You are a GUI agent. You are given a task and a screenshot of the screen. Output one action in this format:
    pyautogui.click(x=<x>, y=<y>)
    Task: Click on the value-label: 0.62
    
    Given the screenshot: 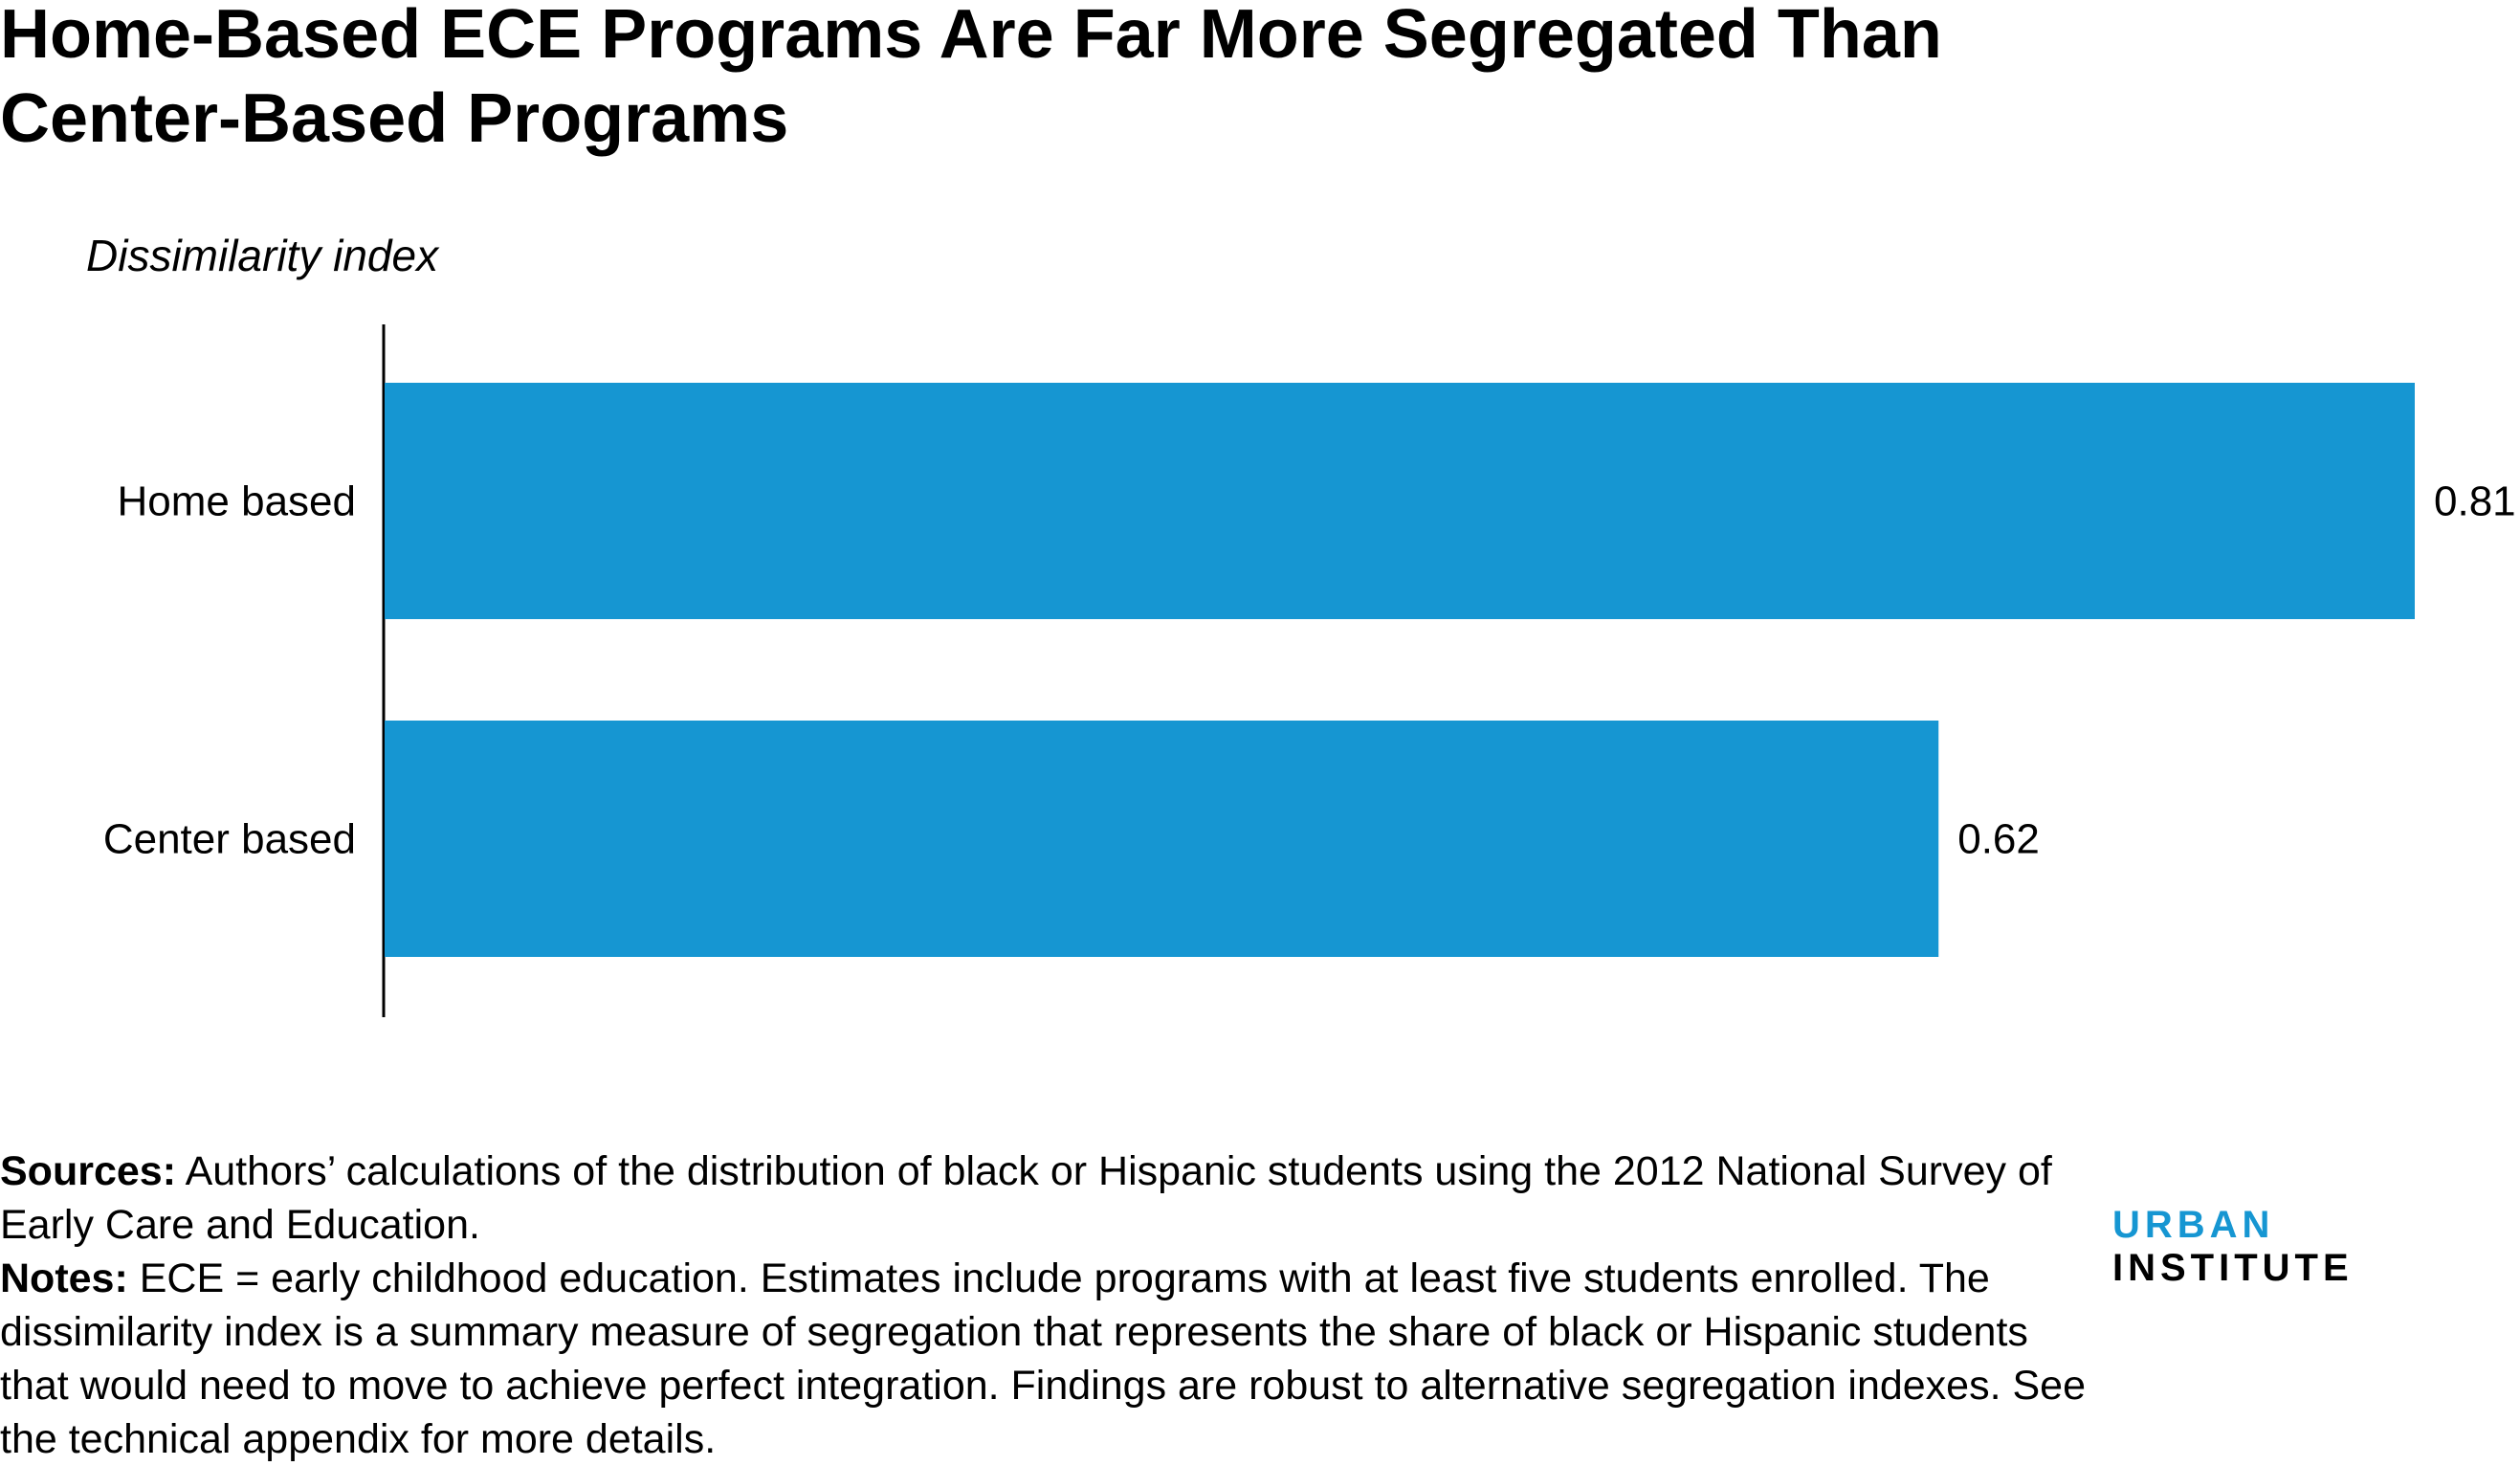 What is the action you would take?
    pyautogui.click(x=1998, y=839)
    